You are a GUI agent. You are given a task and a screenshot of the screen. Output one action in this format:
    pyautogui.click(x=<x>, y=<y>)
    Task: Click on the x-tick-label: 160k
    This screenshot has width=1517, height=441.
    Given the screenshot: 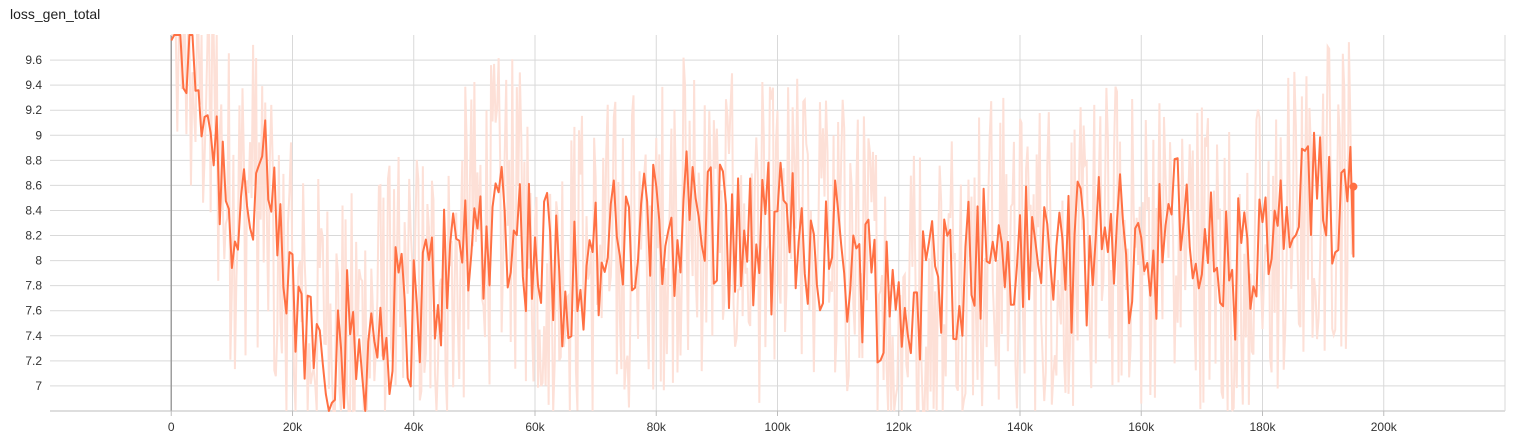 What is the action you would take?
    pyautogui.click(x=1141, y=427)
    